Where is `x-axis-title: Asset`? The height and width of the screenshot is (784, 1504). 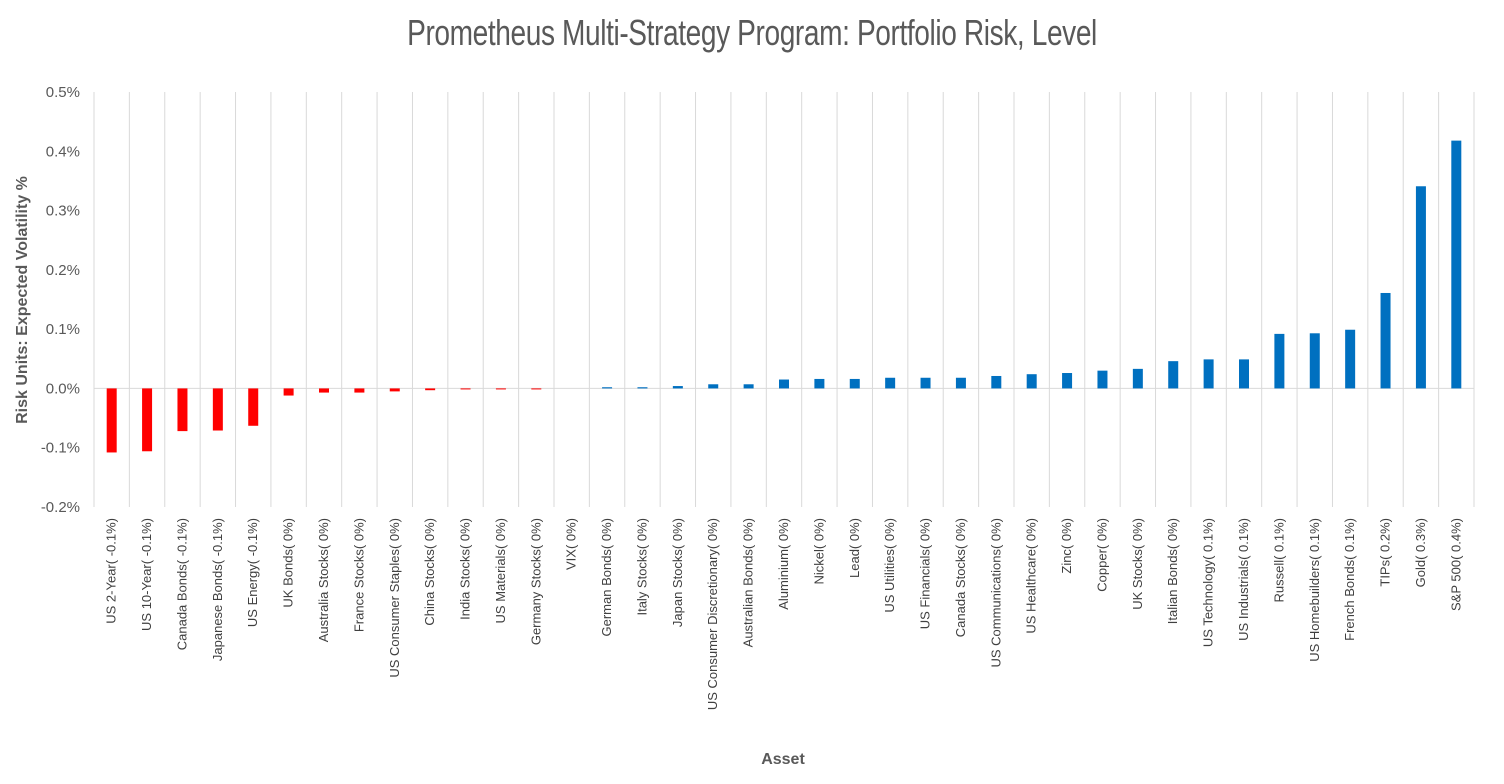
x-axis-title: Asset is located at coordinates (783, 759).